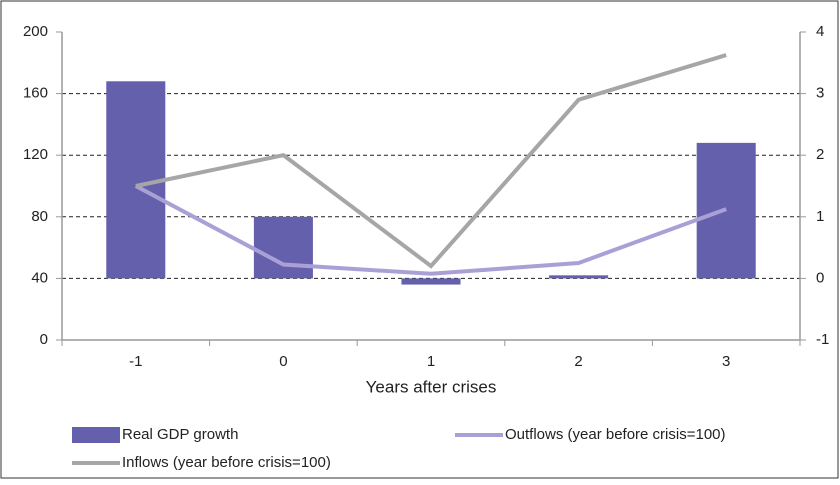 Image resolution: width=840 pixels, height=485 pixels. I want to click on x-tick-label: -1, so click(135, 361).